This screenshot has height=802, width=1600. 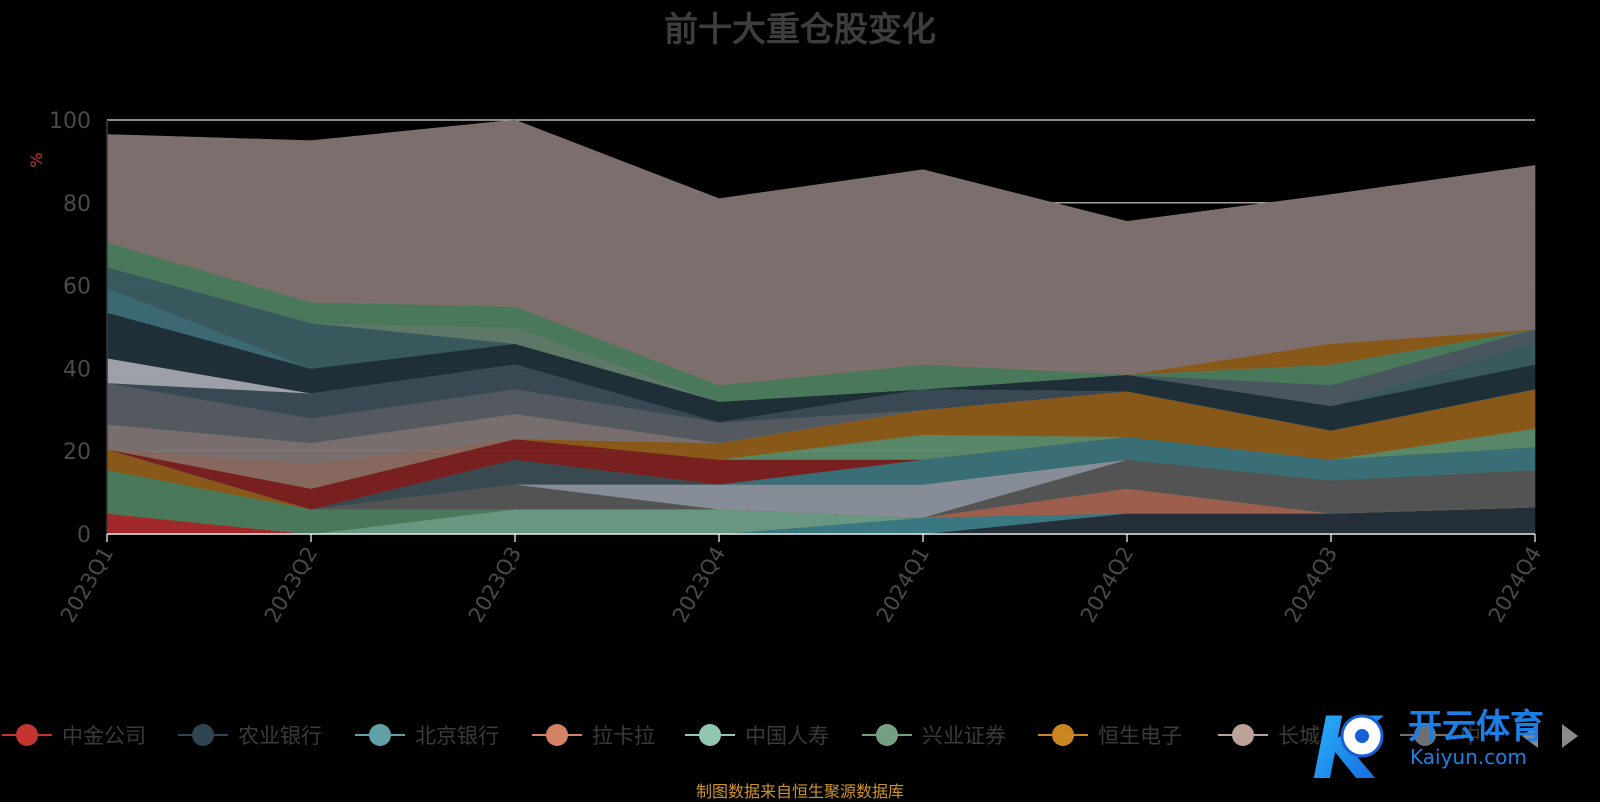 I want to click on x-tick-label: 2023Q4, so click(x=699, y=585).